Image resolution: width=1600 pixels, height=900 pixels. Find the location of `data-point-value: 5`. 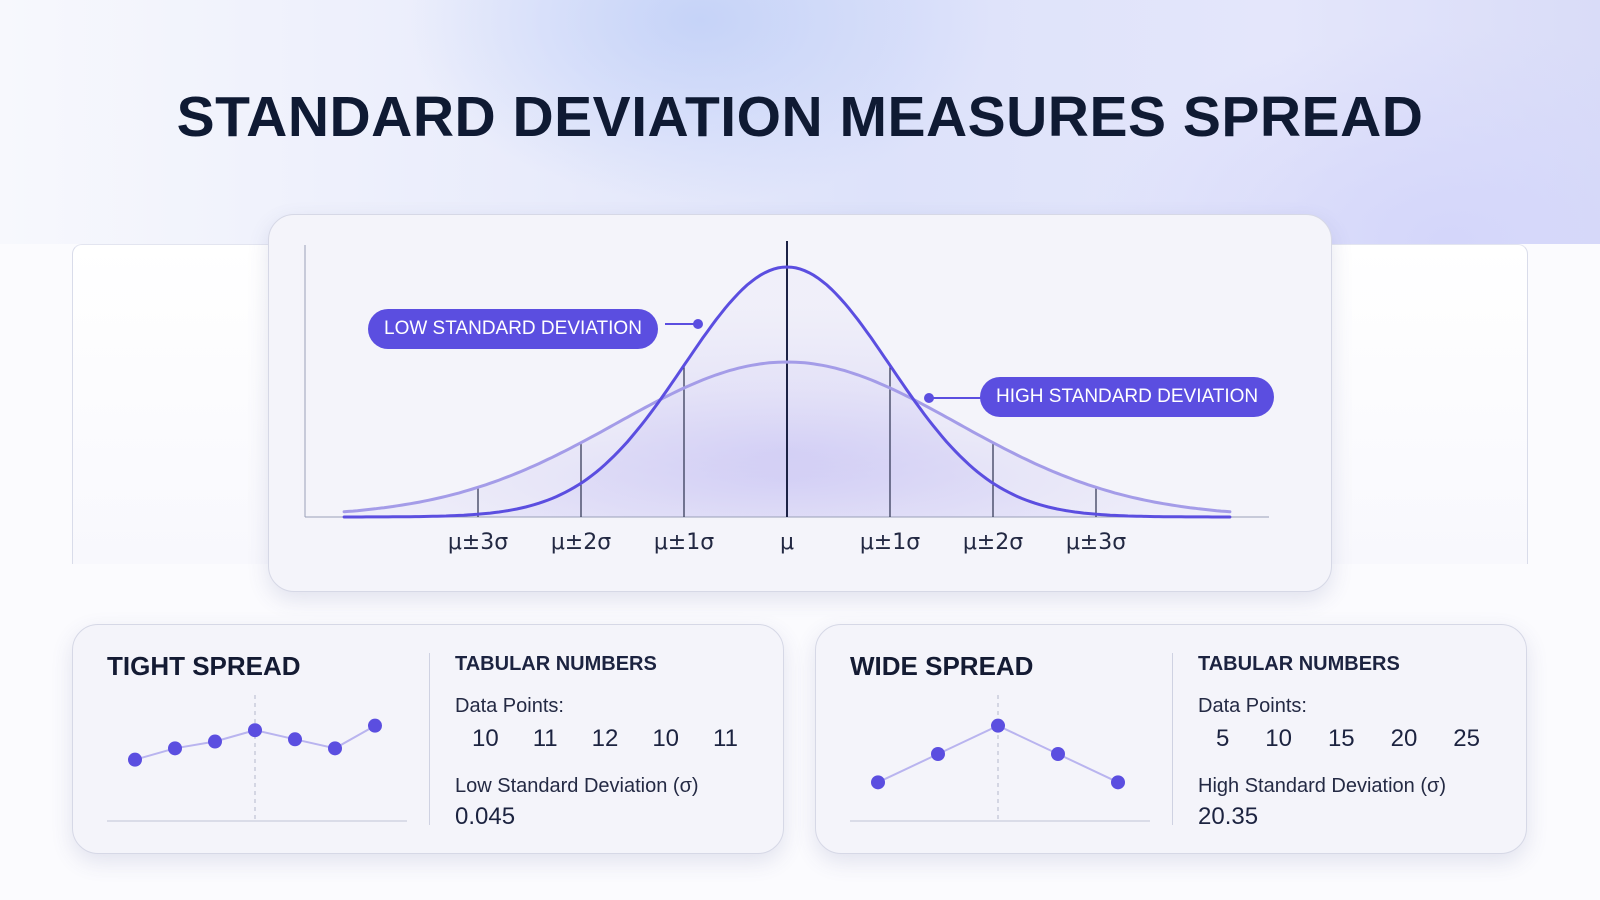

data-point-value: 5 is located at coordinates (1222, 738).